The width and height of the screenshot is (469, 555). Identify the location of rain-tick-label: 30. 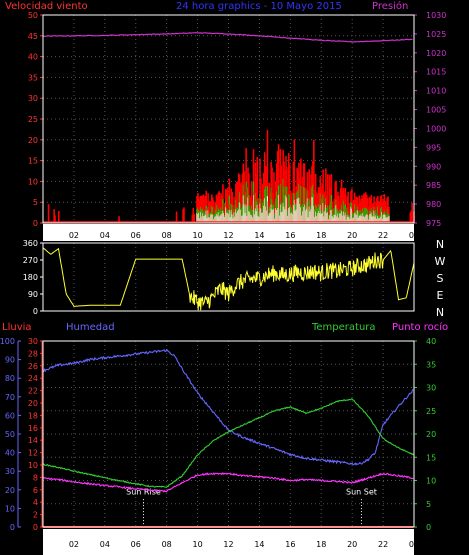
(33, 341).